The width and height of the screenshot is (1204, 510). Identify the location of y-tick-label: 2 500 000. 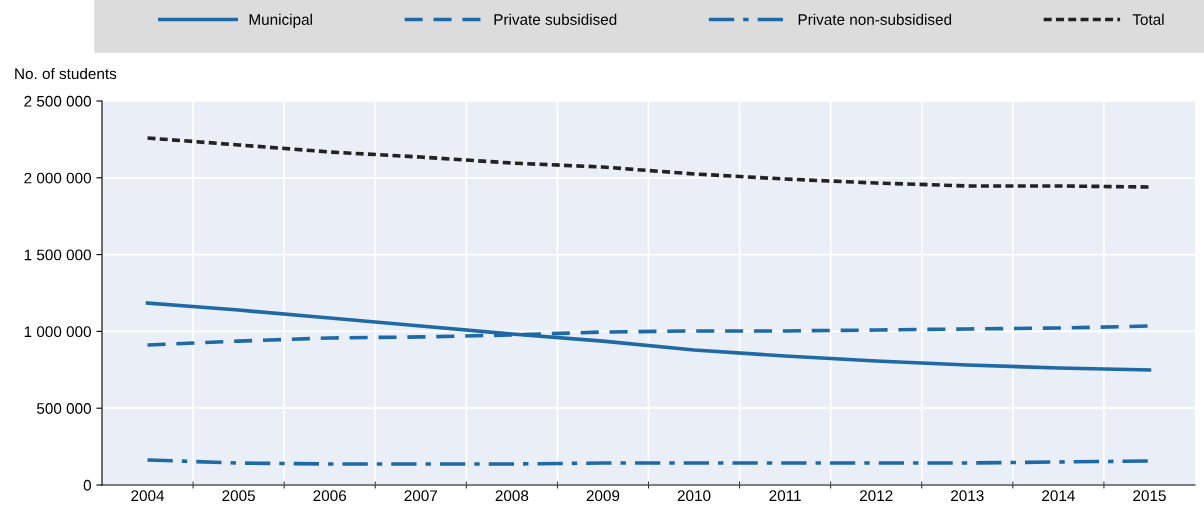
(57, 101).